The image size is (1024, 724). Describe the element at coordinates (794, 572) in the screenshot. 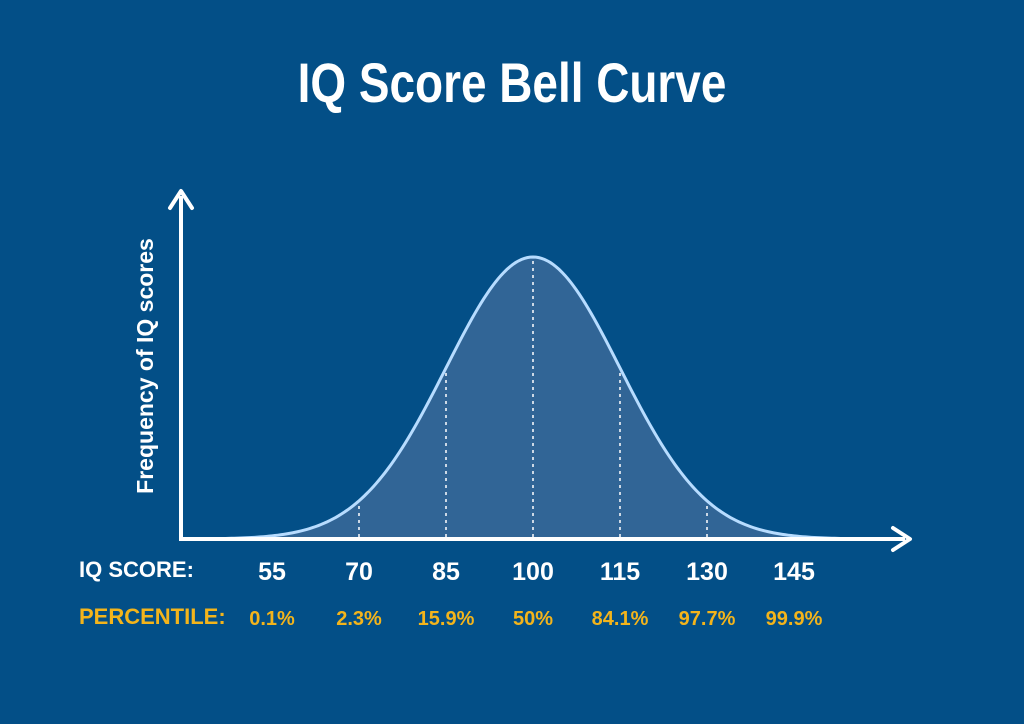

I see `iq-score-tick-145: 145` at that location.